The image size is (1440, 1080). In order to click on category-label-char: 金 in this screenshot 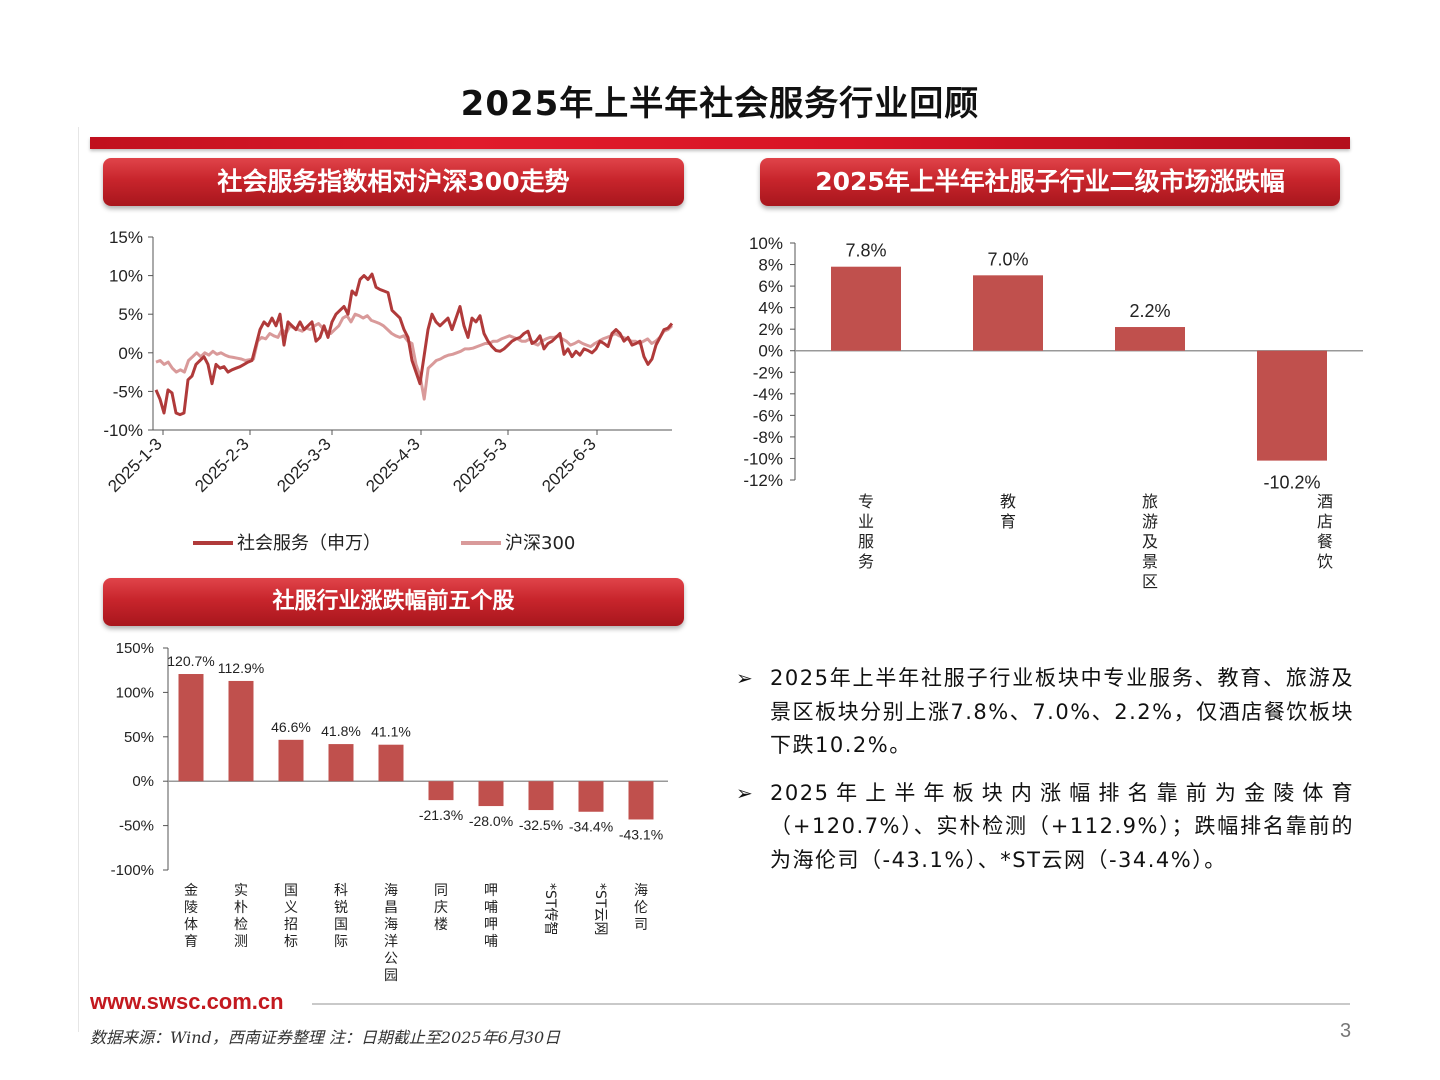, I will do `click(191, 891)`.